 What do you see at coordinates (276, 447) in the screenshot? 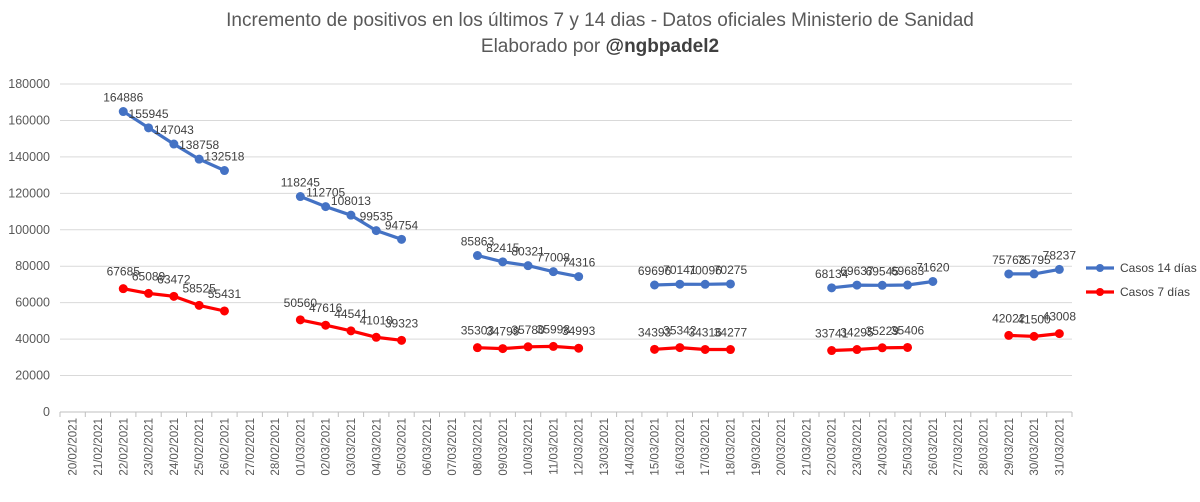
I see `x-tick-label: 28/02/2021` at bounding box center [276, 447].